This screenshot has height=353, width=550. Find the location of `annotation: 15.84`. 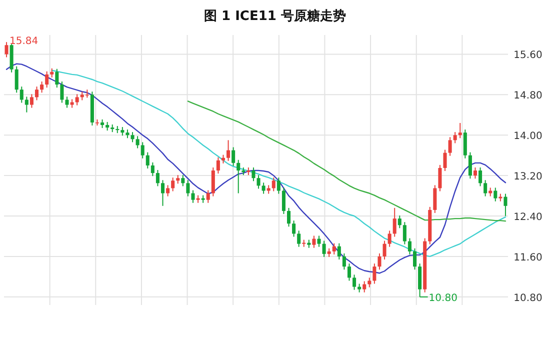

annotation: 15.84 is located at coordinates (24, 42).